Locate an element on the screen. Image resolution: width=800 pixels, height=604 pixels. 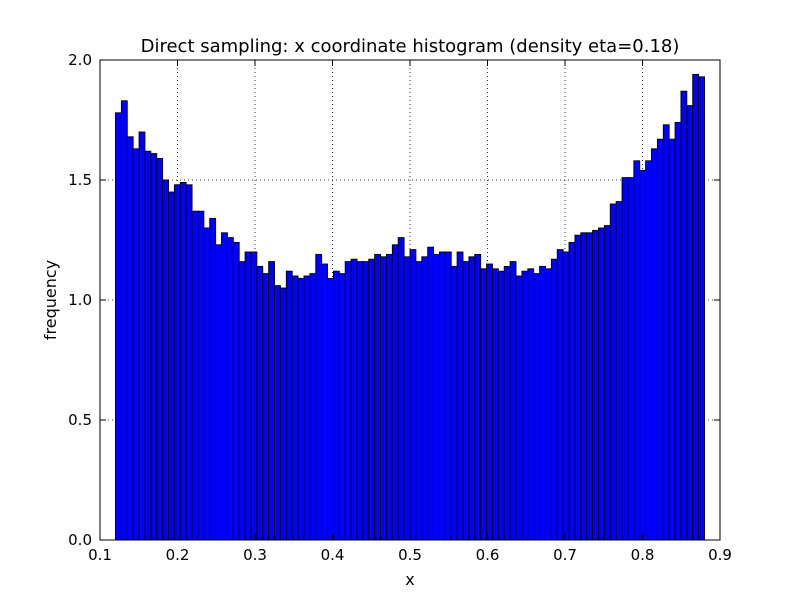
x-tick-label: 0.7 is located at coordinates (565, 555).